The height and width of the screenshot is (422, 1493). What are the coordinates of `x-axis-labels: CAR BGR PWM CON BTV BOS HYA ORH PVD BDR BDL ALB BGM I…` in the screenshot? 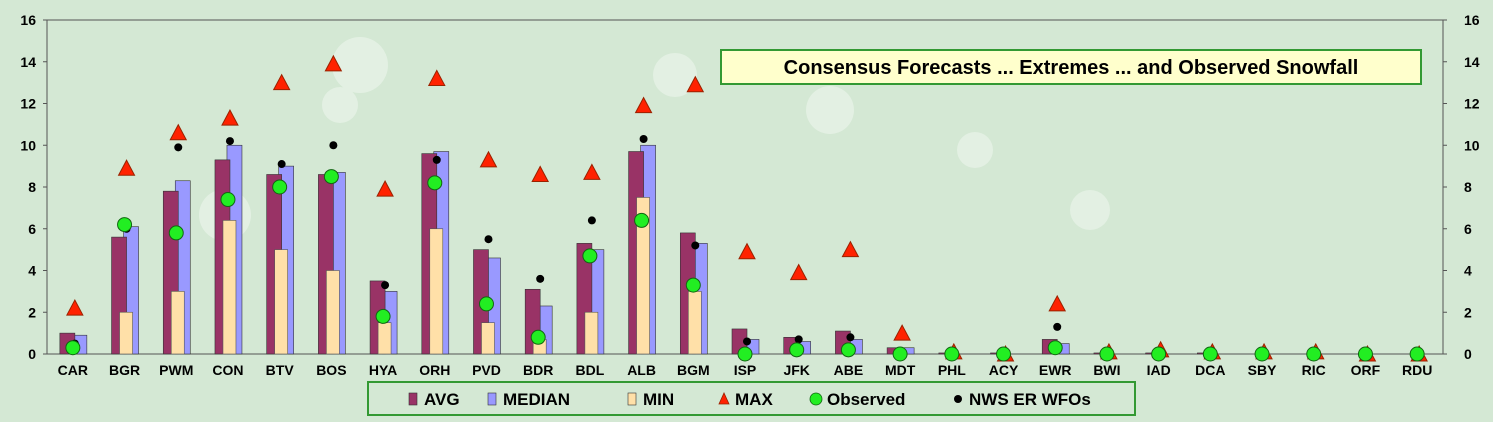 It's located at (745, 370).